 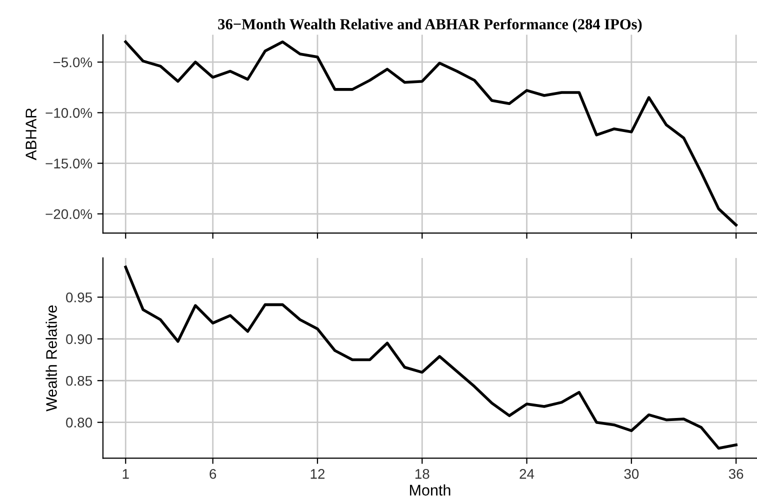 What do you see at coordinates (79, 297) in the screenshot?
I see `y-tick-label: 0.95` at bounding box center [79, 297].